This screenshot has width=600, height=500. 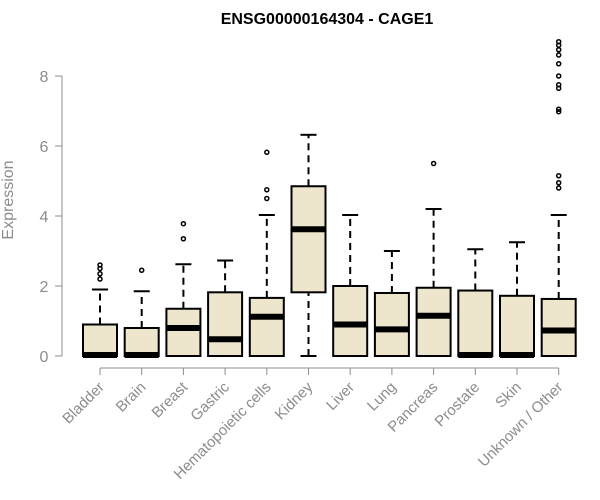 I want to click on x-tick-label: Kidney, so click(x=294, y=400).